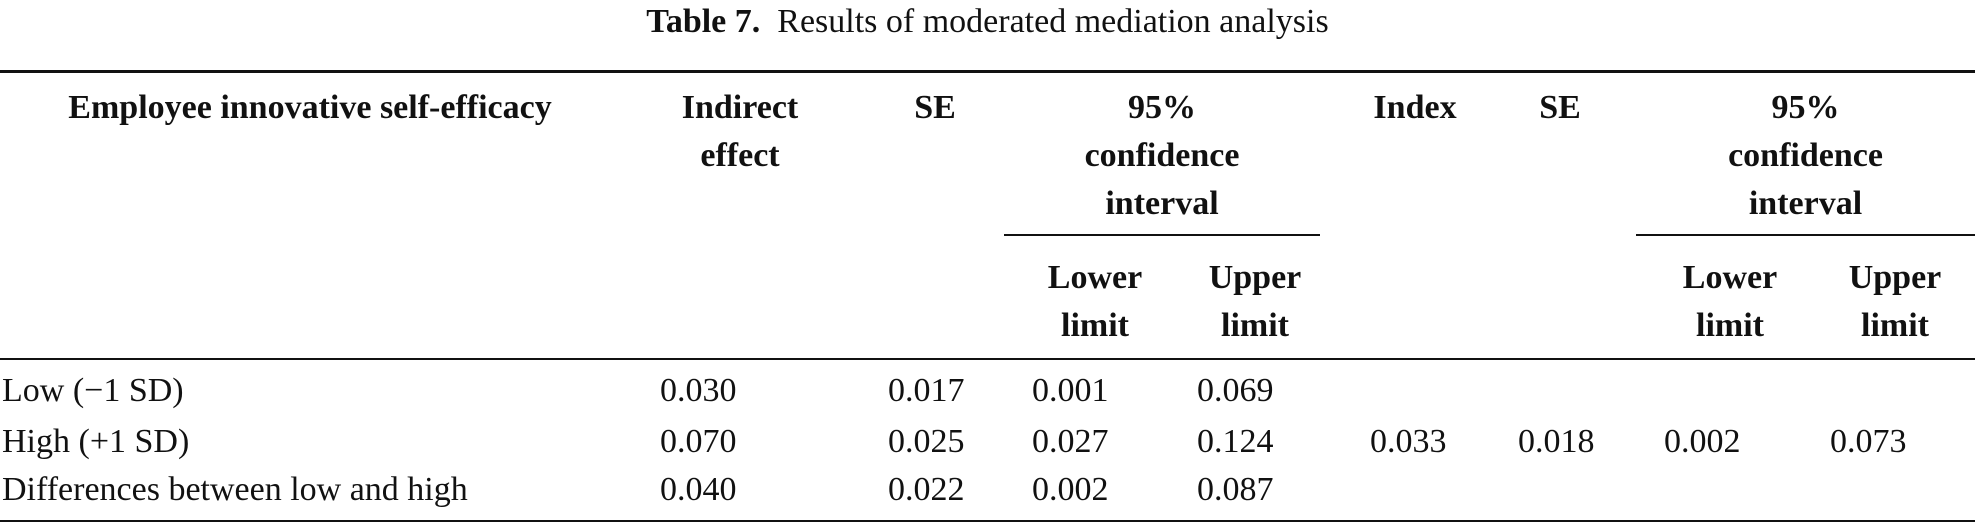  Describe the element at coordinates (926, 441) in the screenshot. I see `se-value: 0.025` at that location.